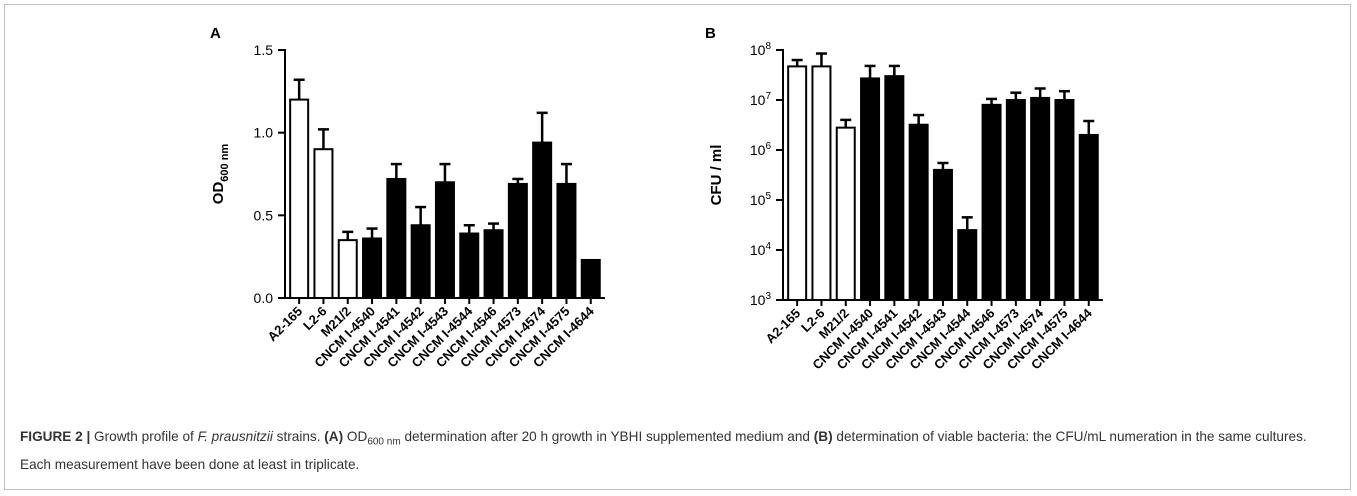 The width and height of the screenshot is (1357, 496). What do you see at coordinates (334, 436) in the screenshot?
I see `caption-label-a: (A)` at bounding box center [334, 436].